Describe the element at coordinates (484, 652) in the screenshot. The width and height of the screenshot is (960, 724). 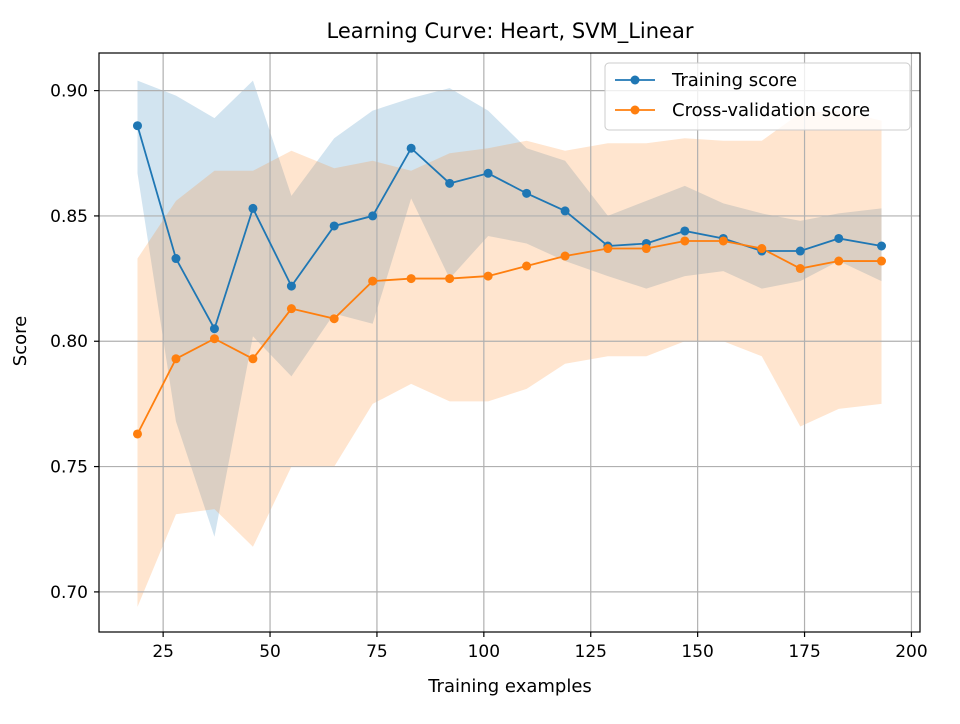
I see `x-tick-label: 100` at that location.